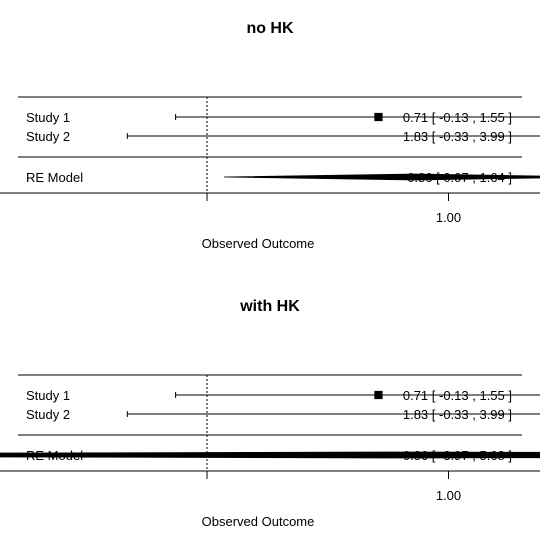 This screenshot has height=557, width=540. I want to click on summary-label: RE Model, so click(54, 177).